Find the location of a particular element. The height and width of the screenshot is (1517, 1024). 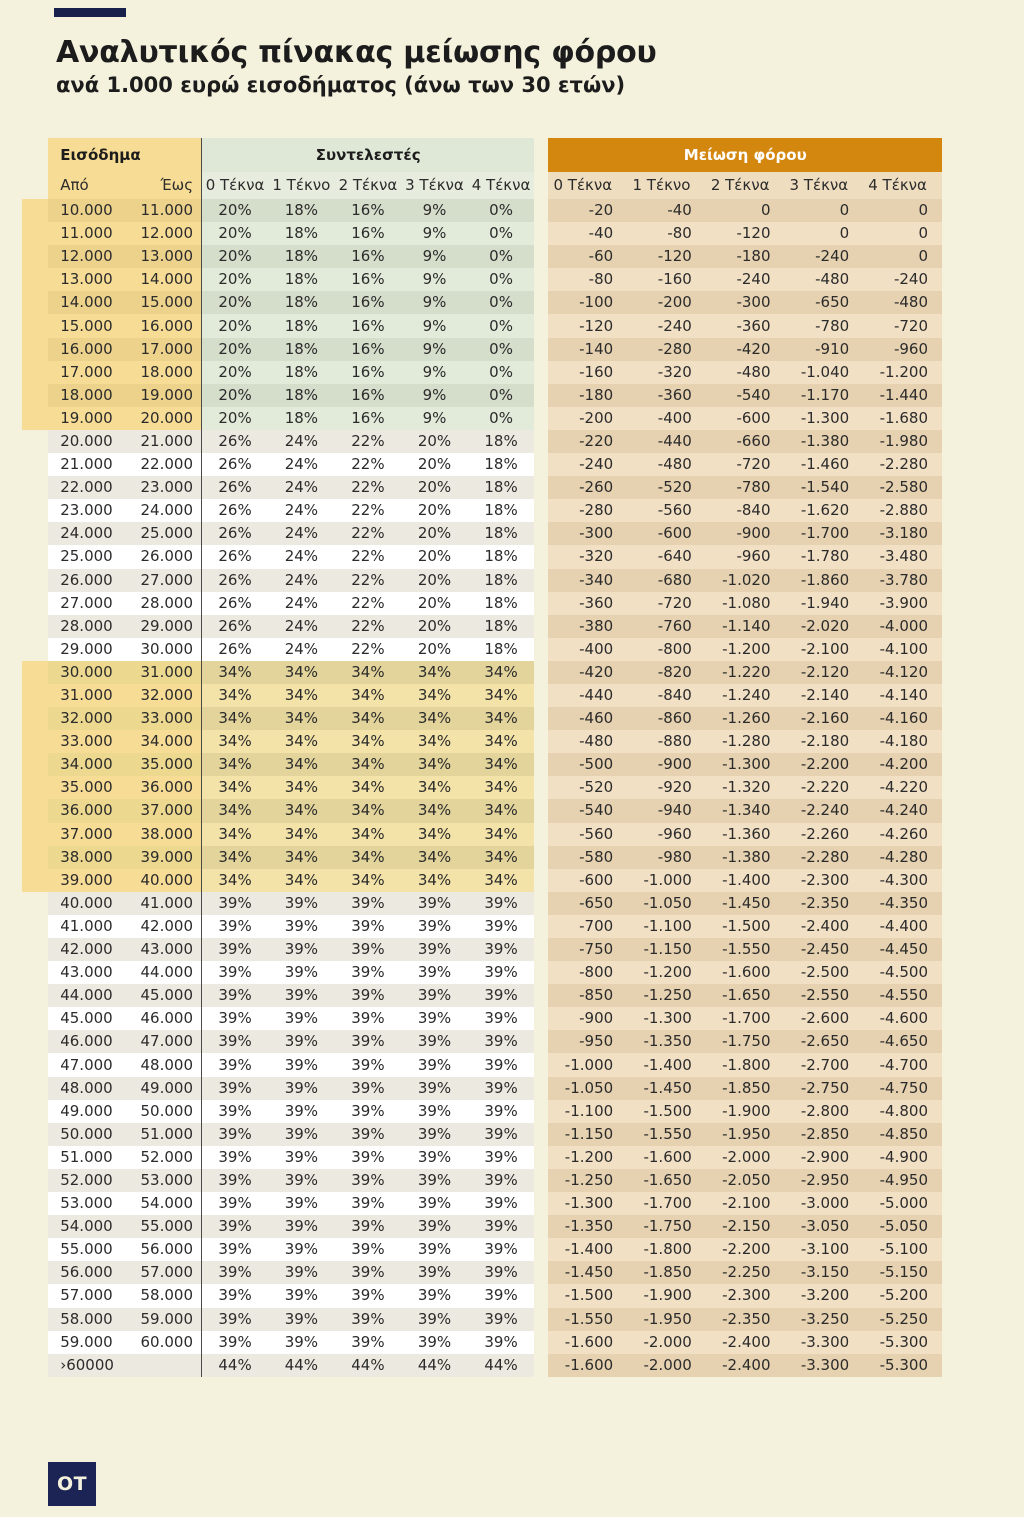

cell-income-to: 60.000 is located at coordinates (161, 1342).